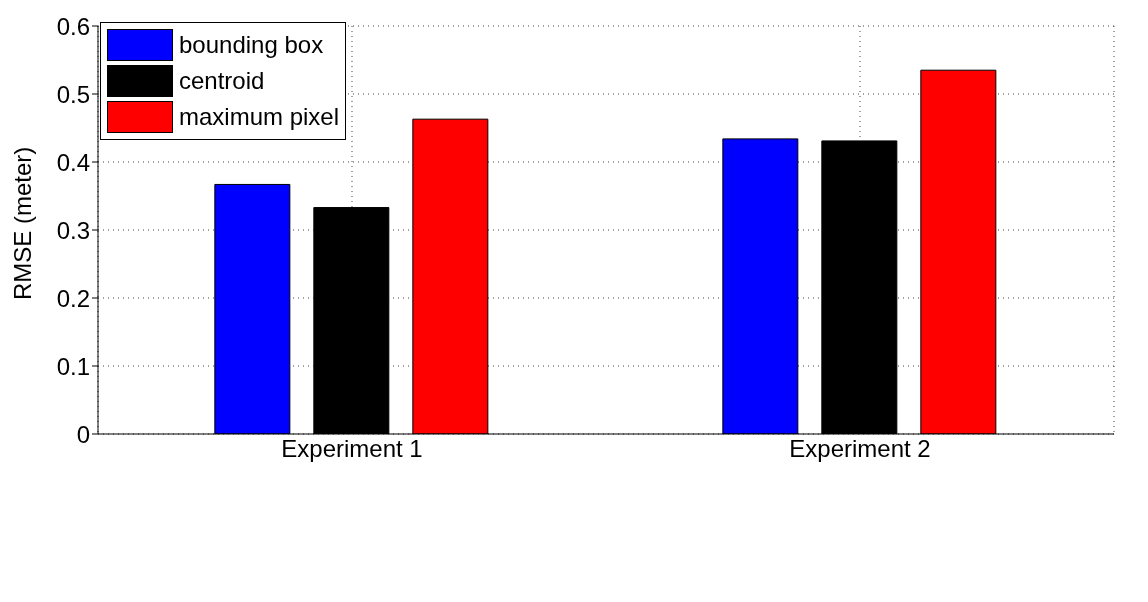 This screenshot has height=602, width=1148. Describe the element at coordinates (251, 45) in the screenshot. I see `legend-label: bounding box` at that location.